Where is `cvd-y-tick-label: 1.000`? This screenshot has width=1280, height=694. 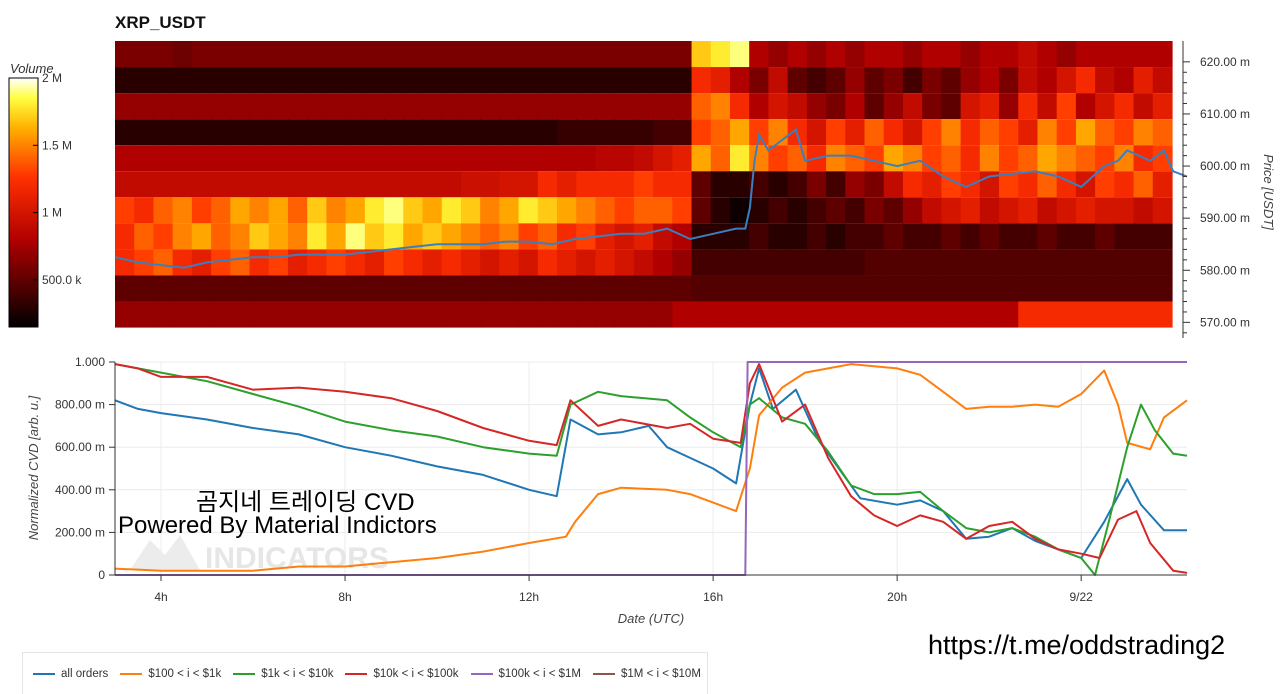 cvd-y-tick-label: 1.000 is located at coordinates (90, 362).